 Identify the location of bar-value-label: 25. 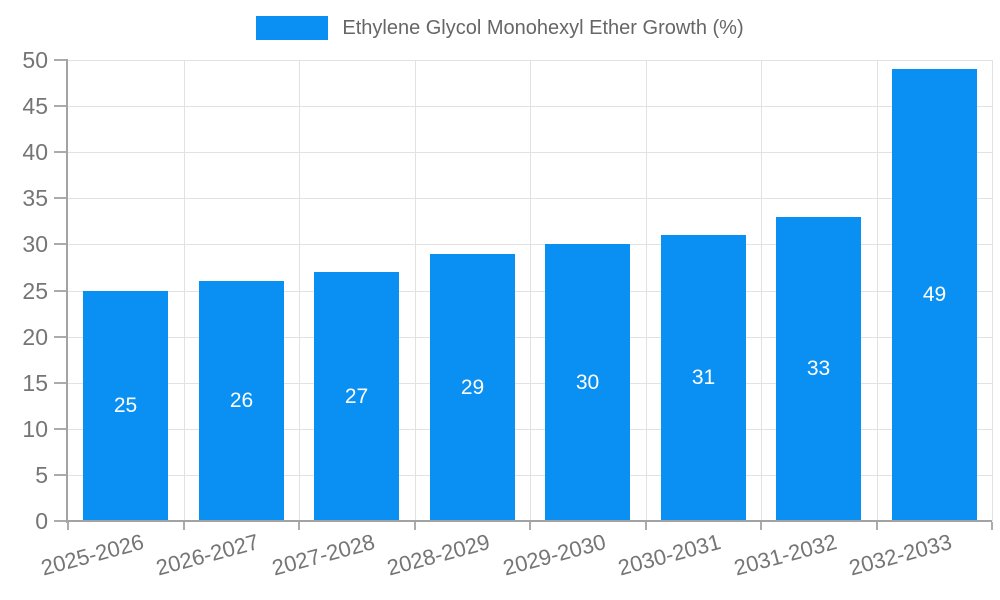
(125, 405).